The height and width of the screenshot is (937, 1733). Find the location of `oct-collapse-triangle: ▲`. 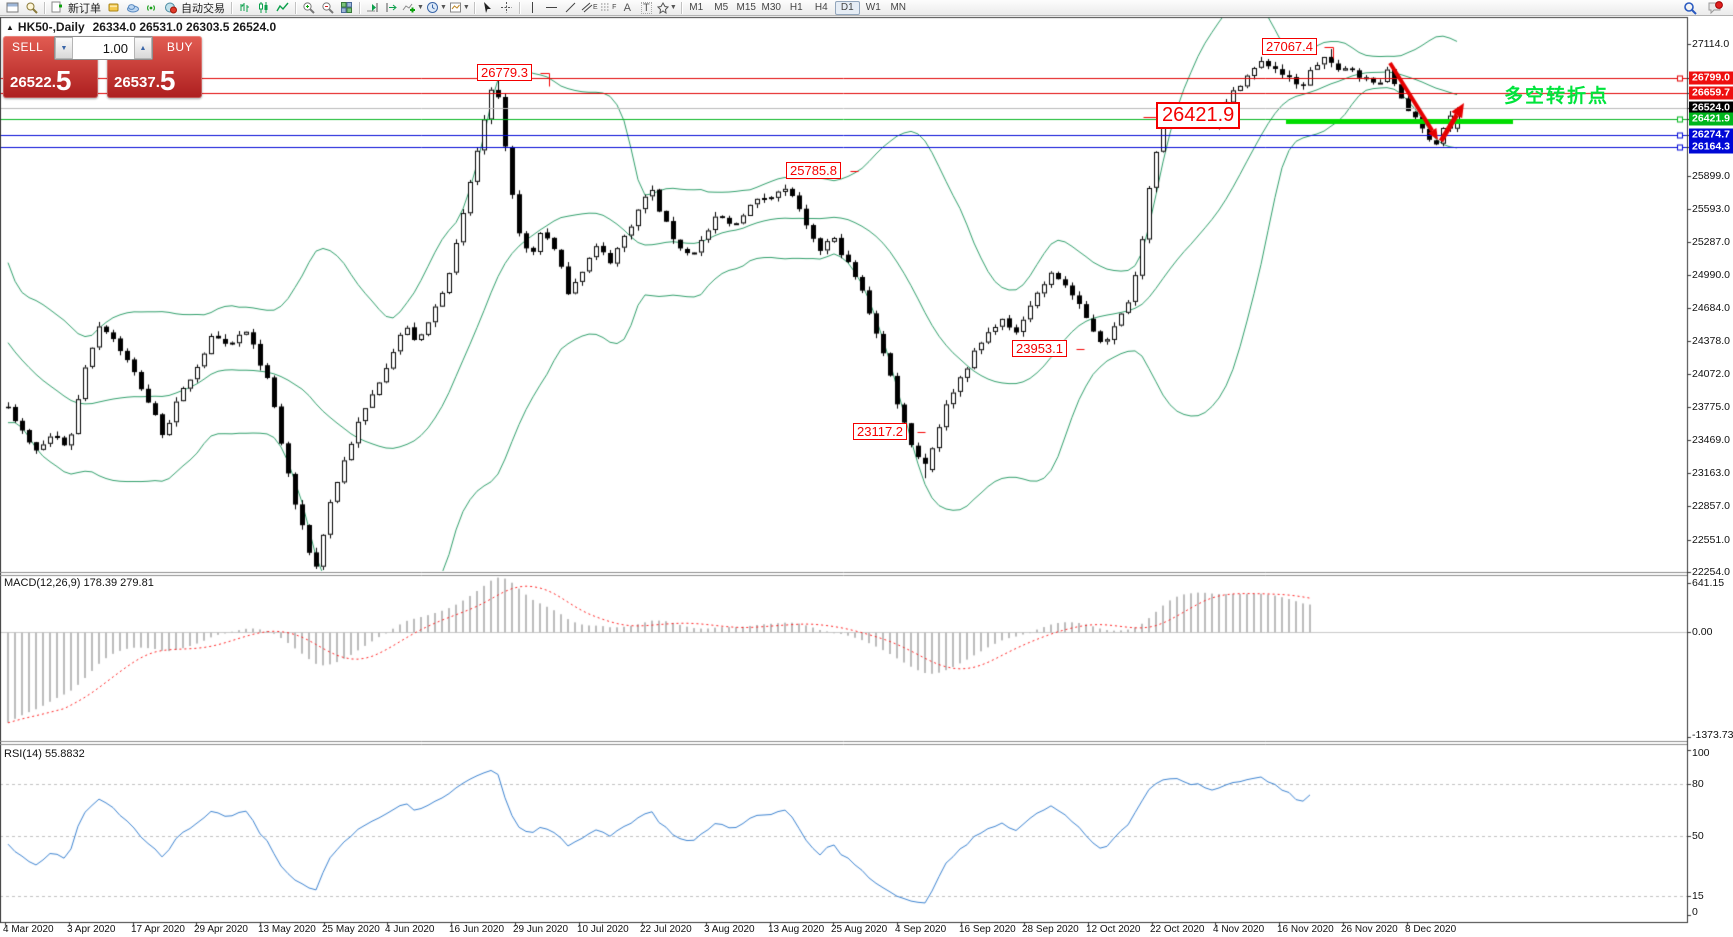

oct-collapse-triangle: ▲ is located at coordinates (10, 27).